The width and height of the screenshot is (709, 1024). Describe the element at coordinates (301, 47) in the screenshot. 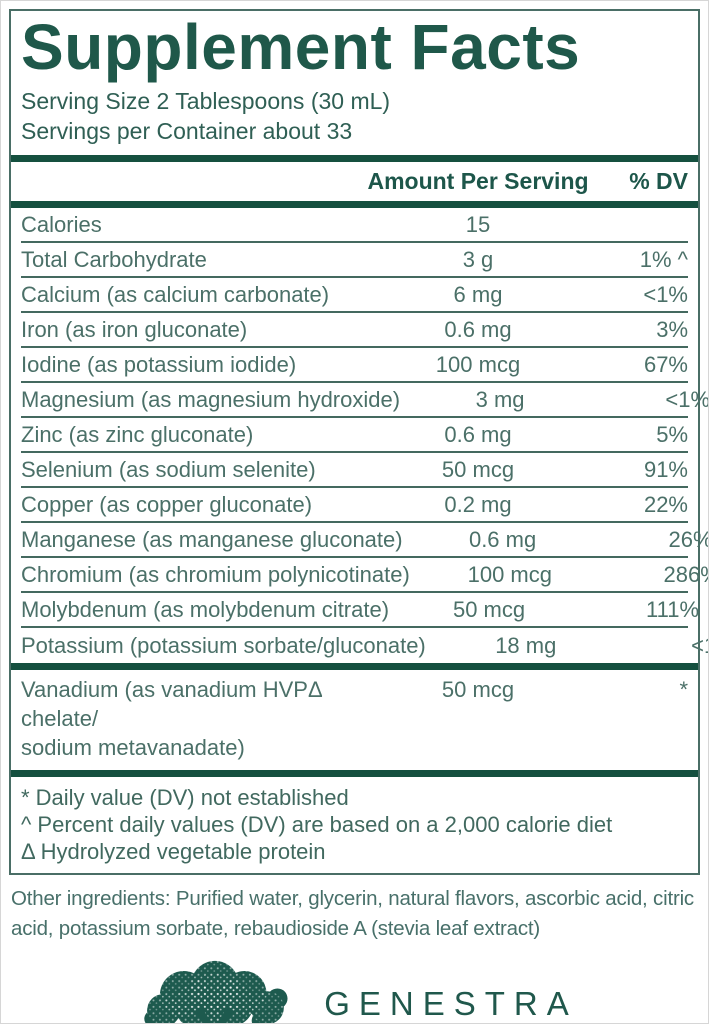

I see `facts-title: Supplement Facts` at that location.